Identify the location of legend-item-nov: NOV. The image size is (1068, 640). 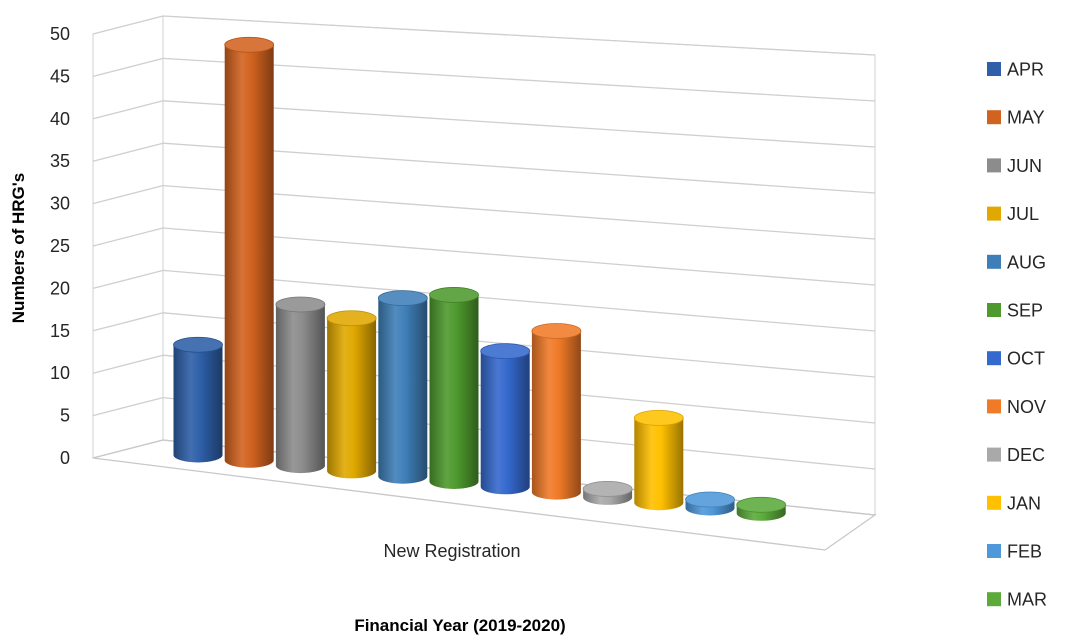
(1016, 407).